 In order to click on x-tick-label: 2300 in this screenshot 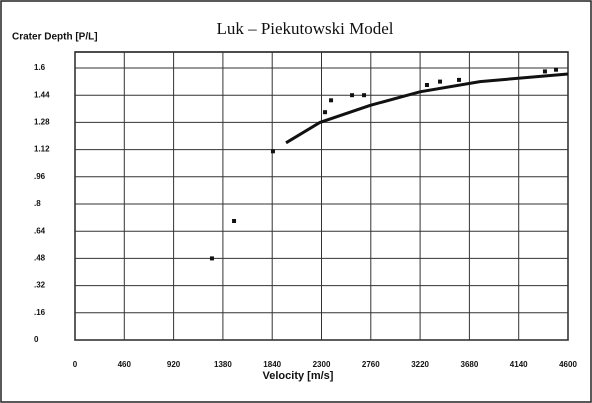, I will do `click(322, 364)`.